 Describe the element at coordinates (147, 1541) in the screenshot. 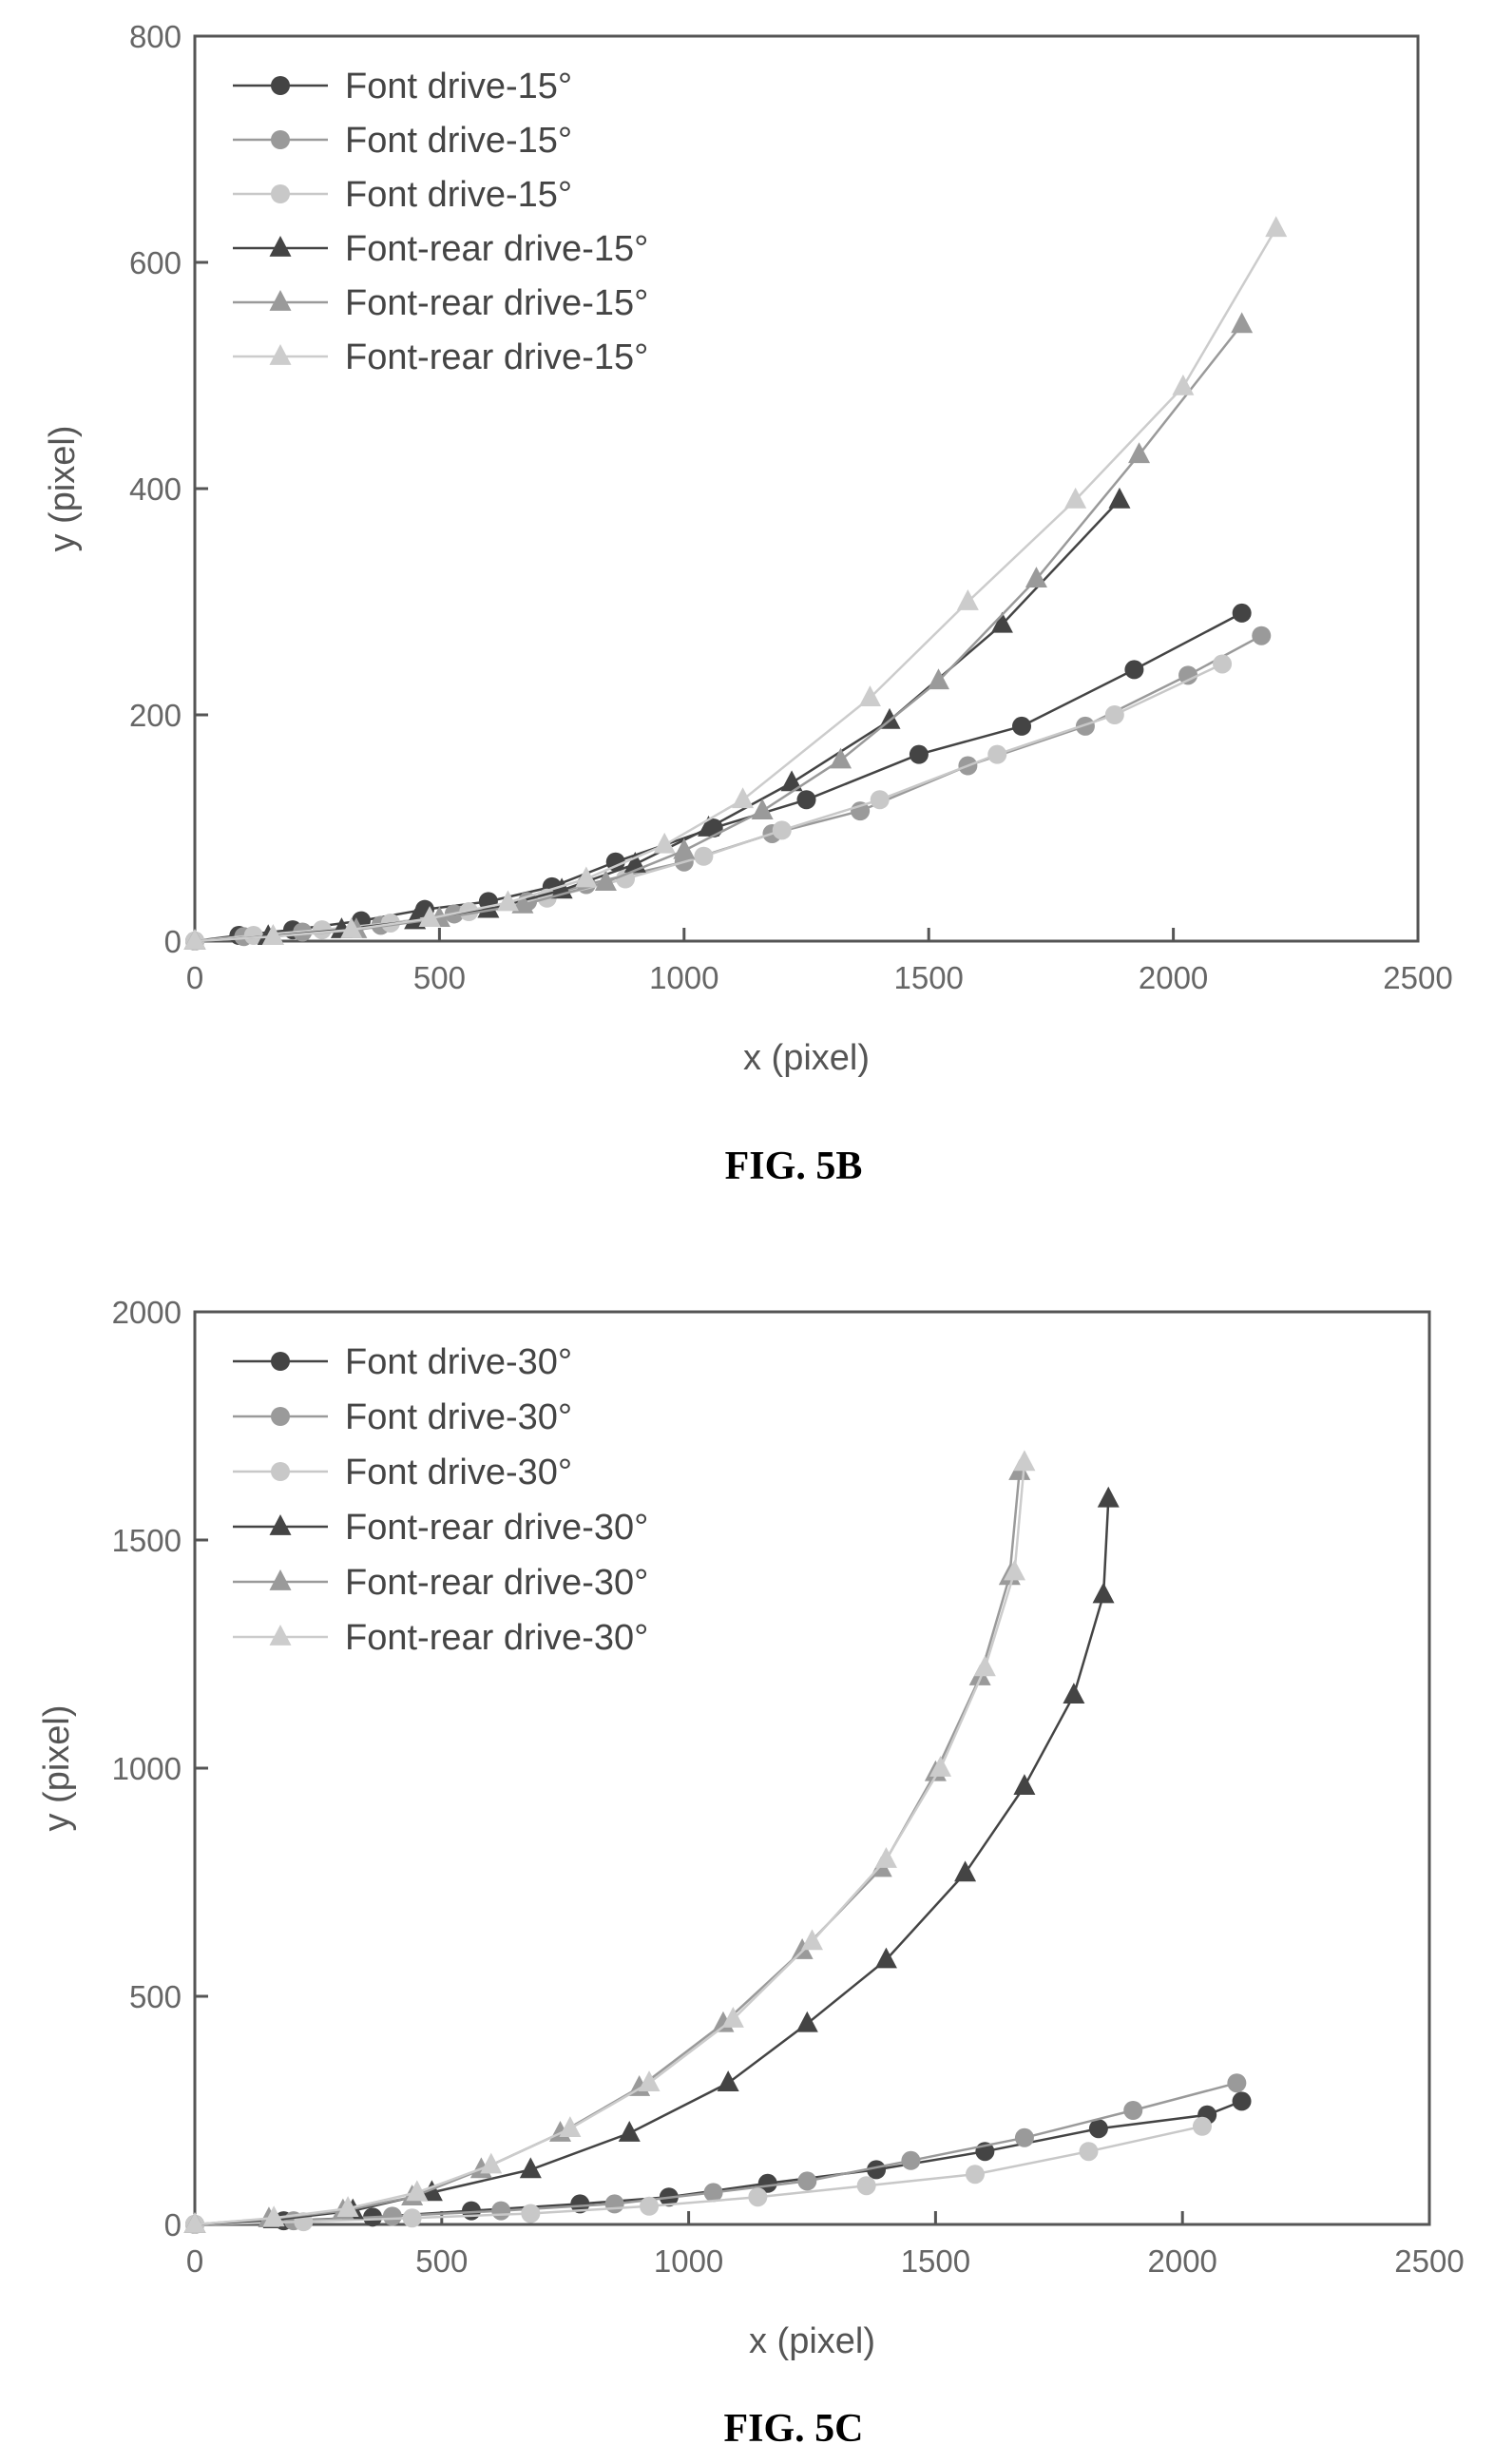

I see `y-tick-label: 1500` at that location.